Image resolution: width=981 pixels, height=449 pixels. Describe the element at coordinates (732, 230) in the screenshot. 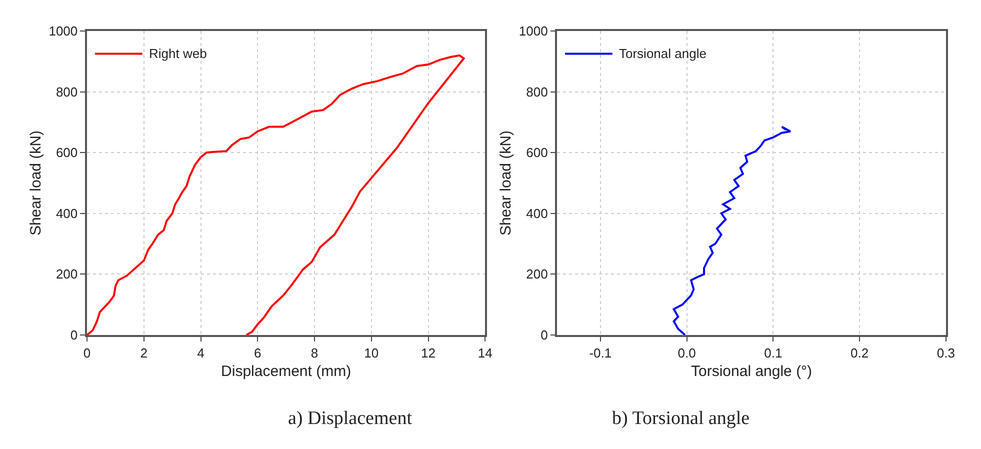

I see `line-series` at that location.